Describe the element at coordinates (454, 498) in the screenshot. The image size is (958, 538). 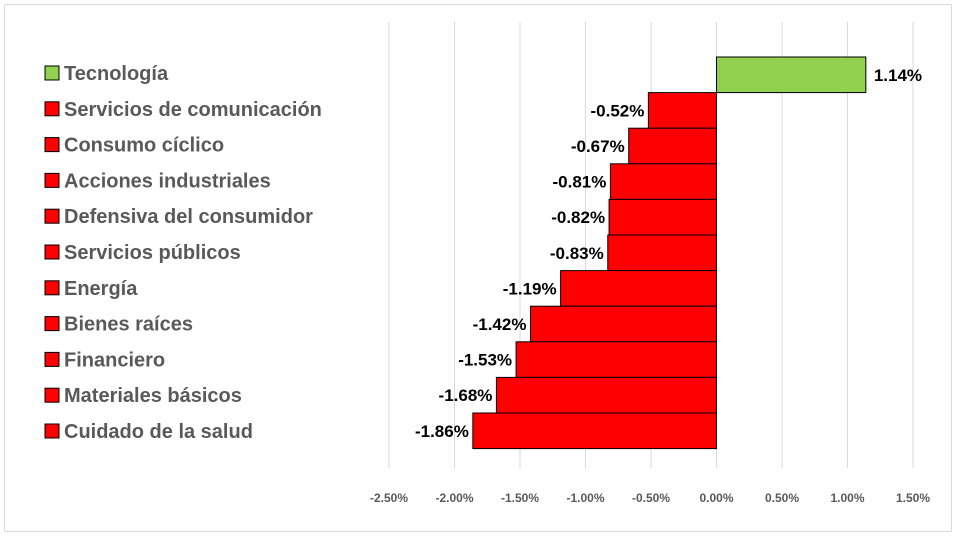
I see `x-tick-label: -2.00%` at that location.